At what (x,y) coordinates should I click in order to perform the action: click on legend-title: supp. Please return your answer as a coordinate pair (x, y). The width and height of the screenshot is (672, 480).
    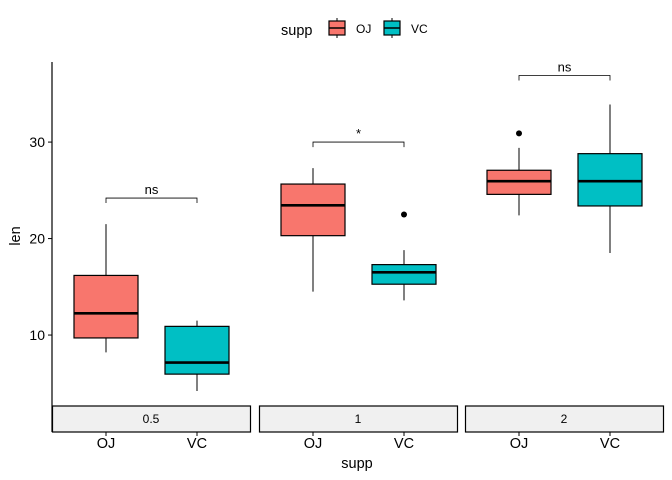
    Looking at the image, I should click on (296, 31).